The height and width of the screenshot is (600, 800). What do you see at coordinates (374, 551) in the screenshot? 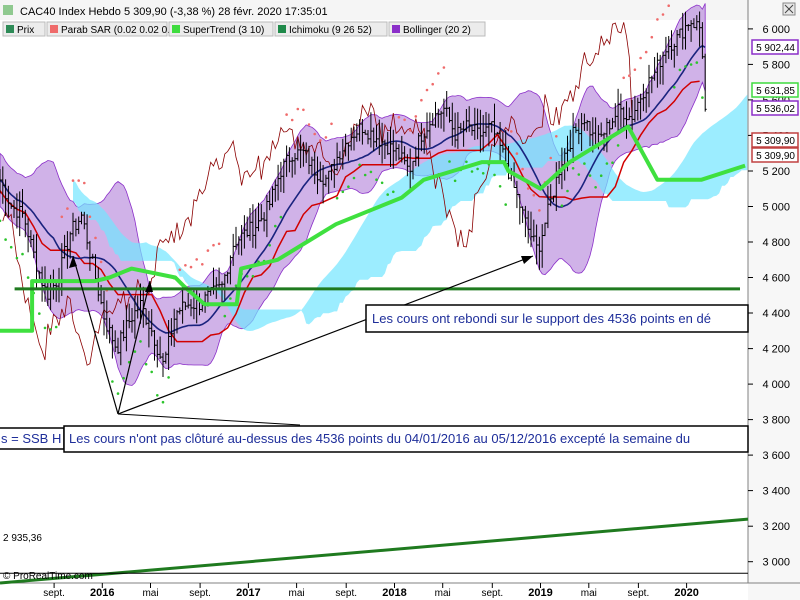
I see `long-term-trendline` at bounding box center [374, 551].